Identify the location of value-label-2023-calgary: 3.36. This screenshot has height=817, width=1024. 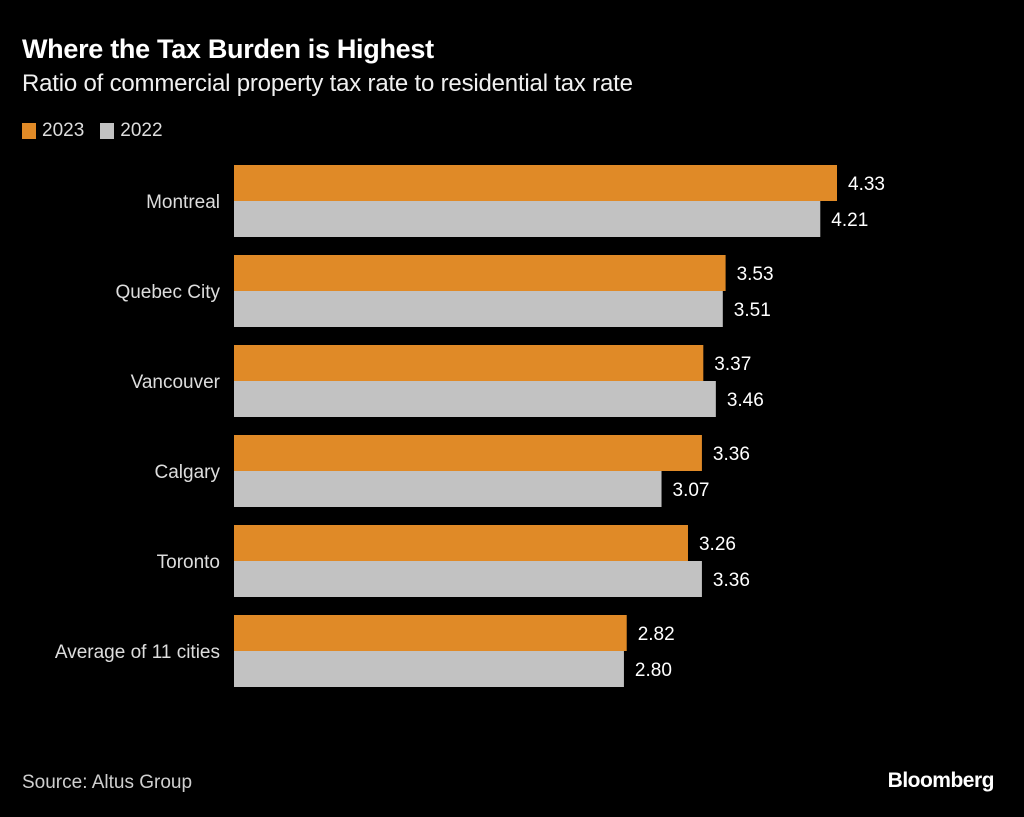
(731, 454).